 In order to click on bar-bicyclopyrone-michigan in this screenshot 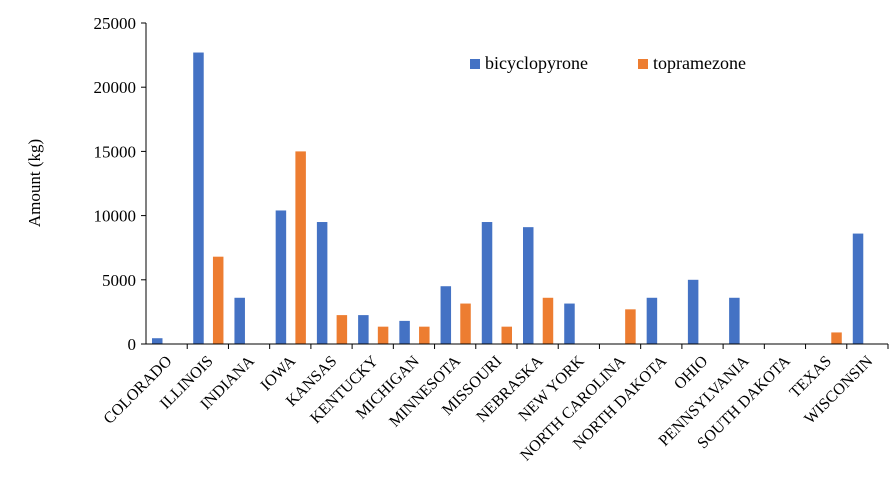, I will do `click(404, 332)`.